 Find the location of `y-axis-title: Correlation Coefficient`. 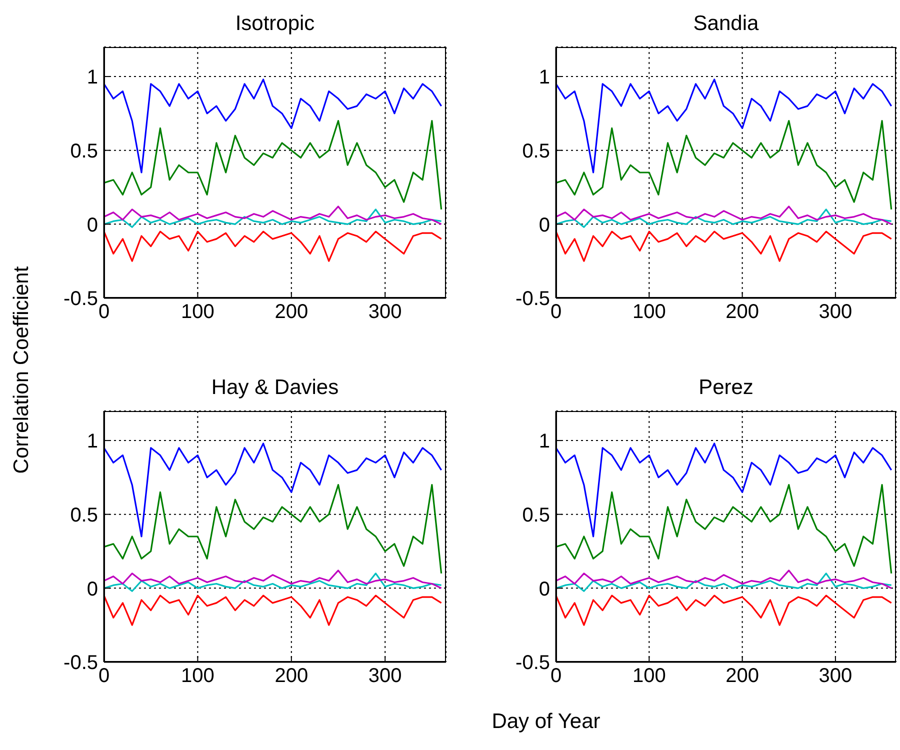

y-axis-title: Correlation Coefficient is located at coordinates (22, 370).